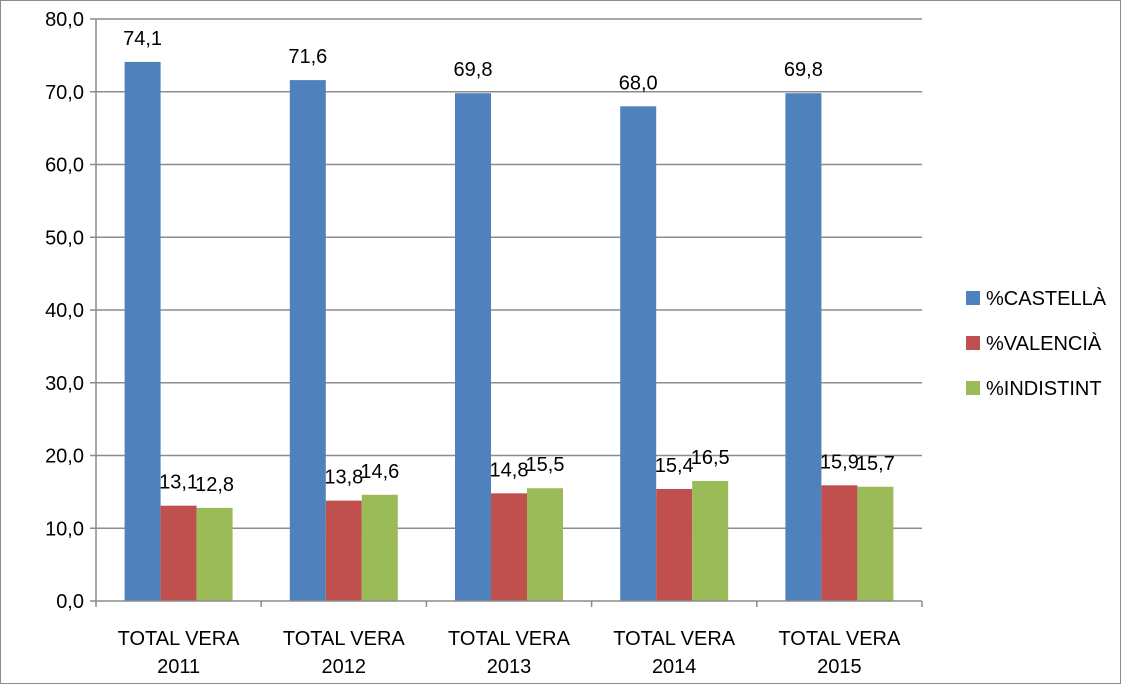 This screenshot has height=684, width=1121. I want to click on legend-label: %CASTELLÀ, so click(1046, 298).